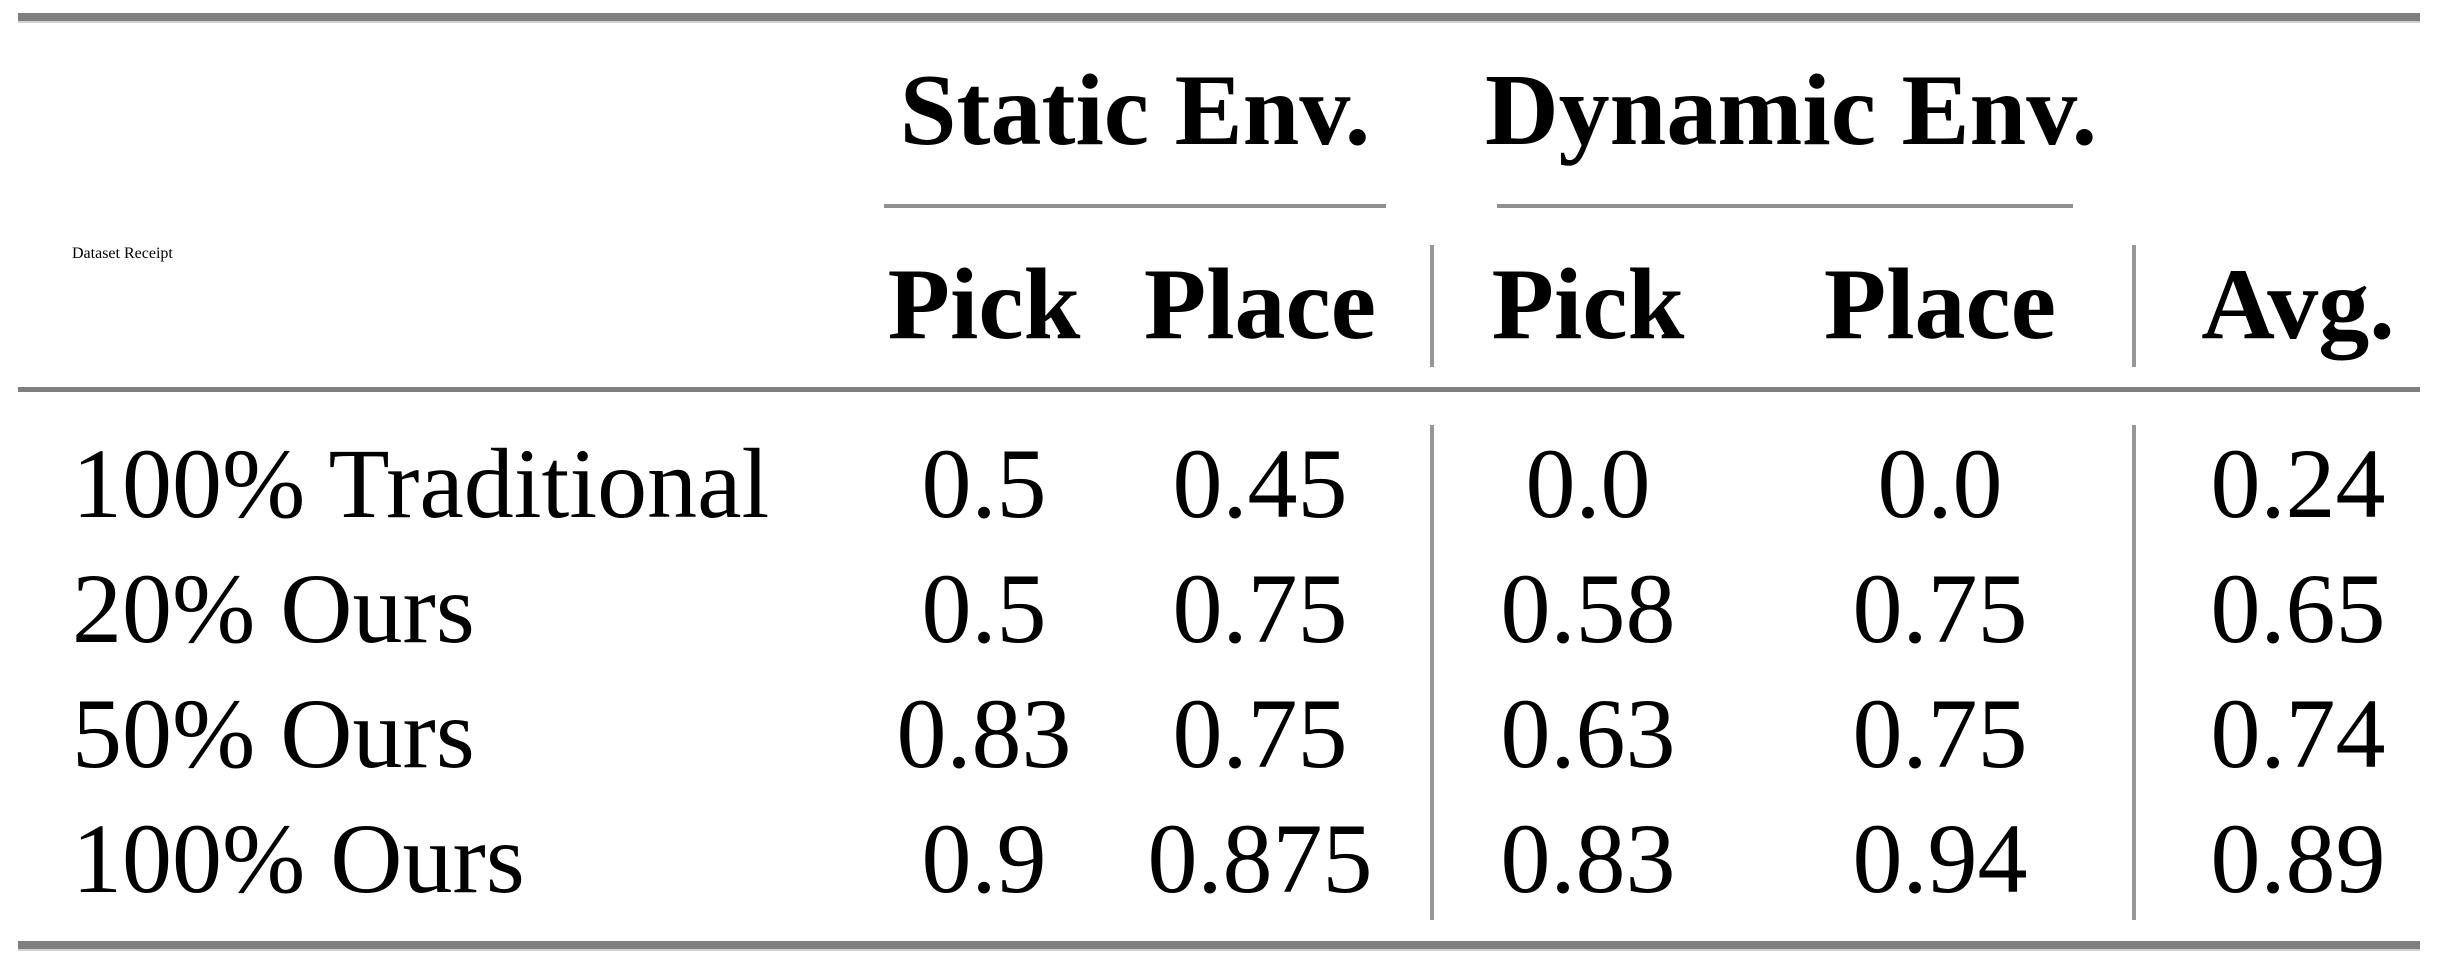  I want to click on col-header-avg: Avg., so click(2298, 304).